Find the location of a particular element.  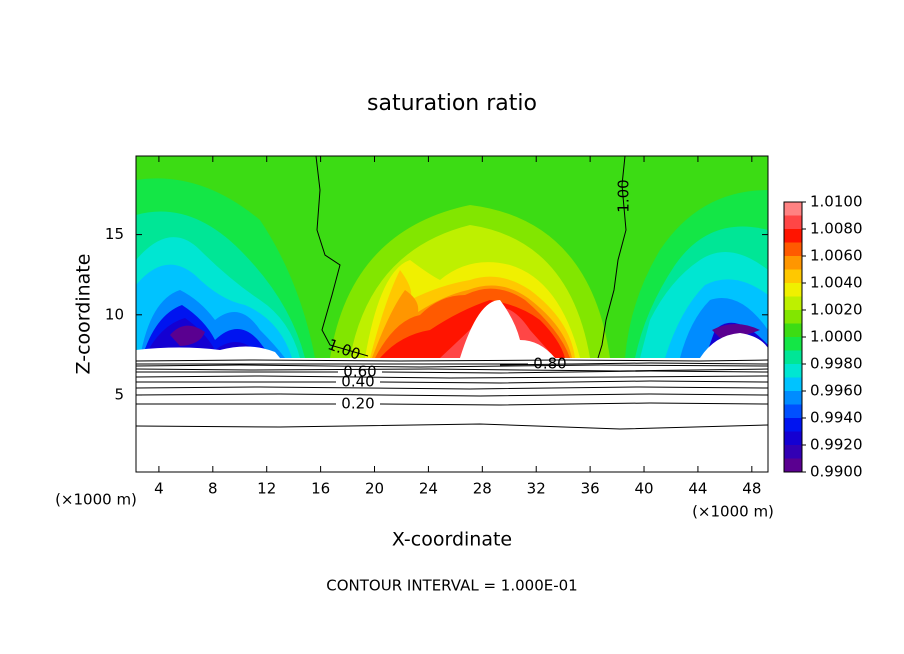

colorbar-tick-label: 1.0060 is located at coordinates (836, 256).